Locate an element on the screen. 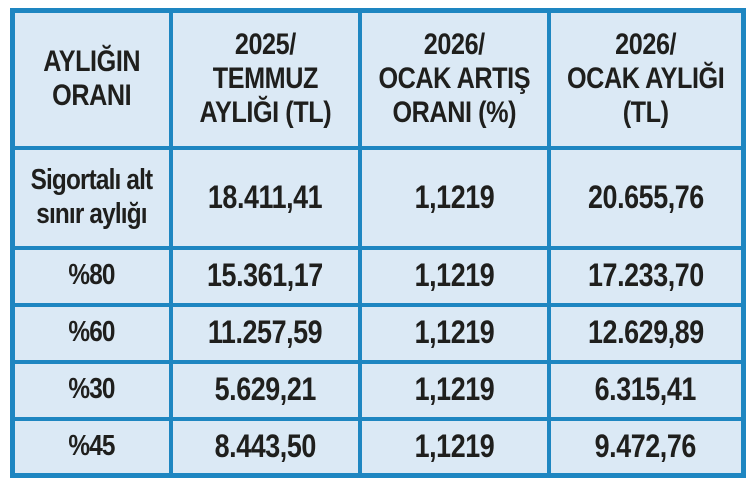 This screenshot has width=750, height=484. cell-value: 5.629,21 is located at coordinates (265, 389).